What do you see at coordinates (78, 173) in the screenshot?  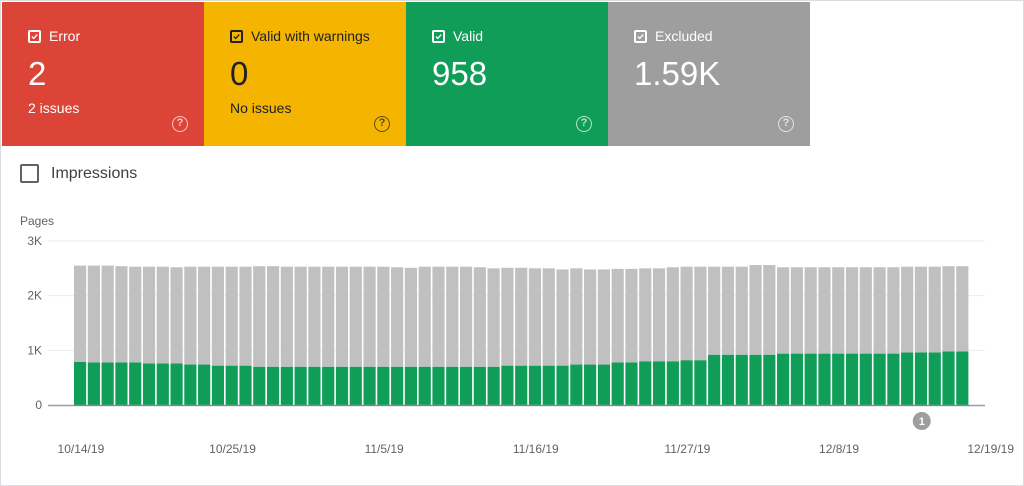 I see `impressions-toggle: Impressions` at bounding box center [78, 173].